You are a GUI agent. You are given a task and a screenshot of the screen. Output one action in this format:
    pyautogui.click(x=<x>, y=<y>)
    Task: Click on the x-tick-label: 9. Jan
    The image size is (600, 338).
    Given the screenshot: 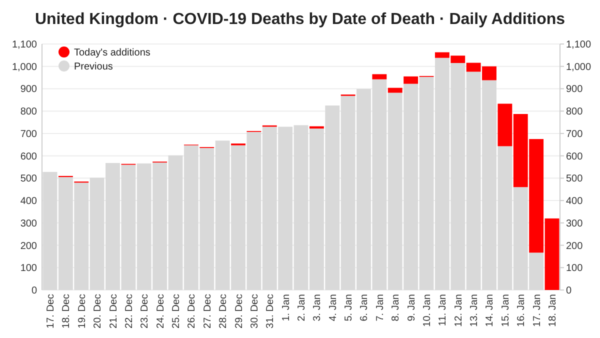 What is the action you would take?
    pyautogui.click(x=412, y=308)
    